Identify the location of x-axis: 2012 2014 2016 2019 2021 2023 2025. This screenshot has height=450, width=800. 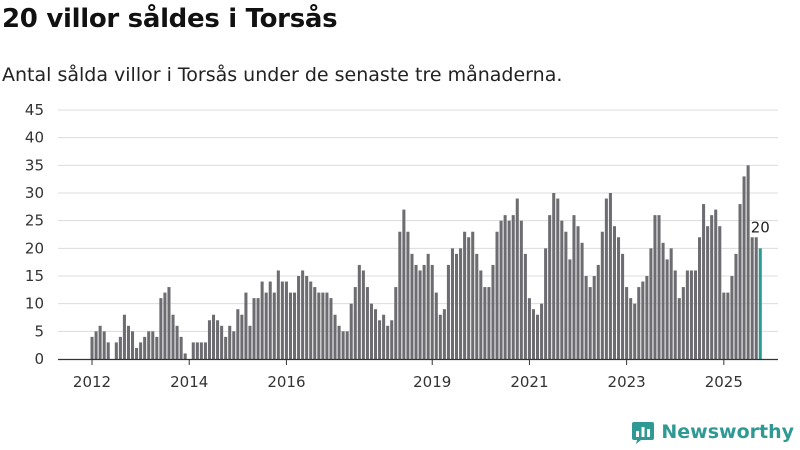
(418, 374).